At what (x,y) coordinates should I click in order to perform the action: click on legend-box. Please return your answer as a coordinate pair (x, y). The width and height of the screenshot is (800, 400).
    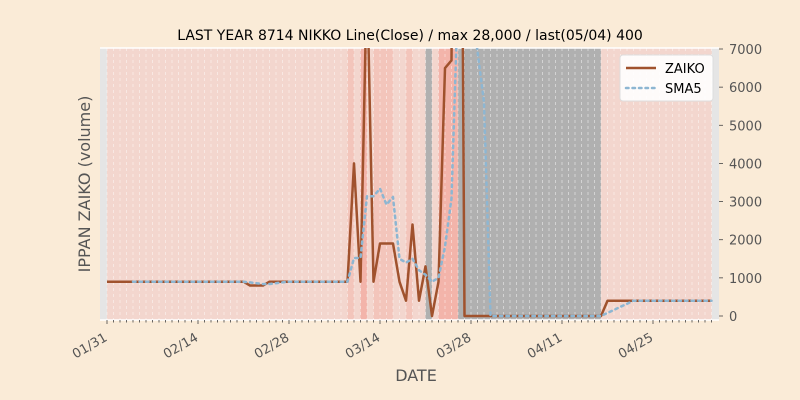
    Looking at the image, I should click on (666, 78).